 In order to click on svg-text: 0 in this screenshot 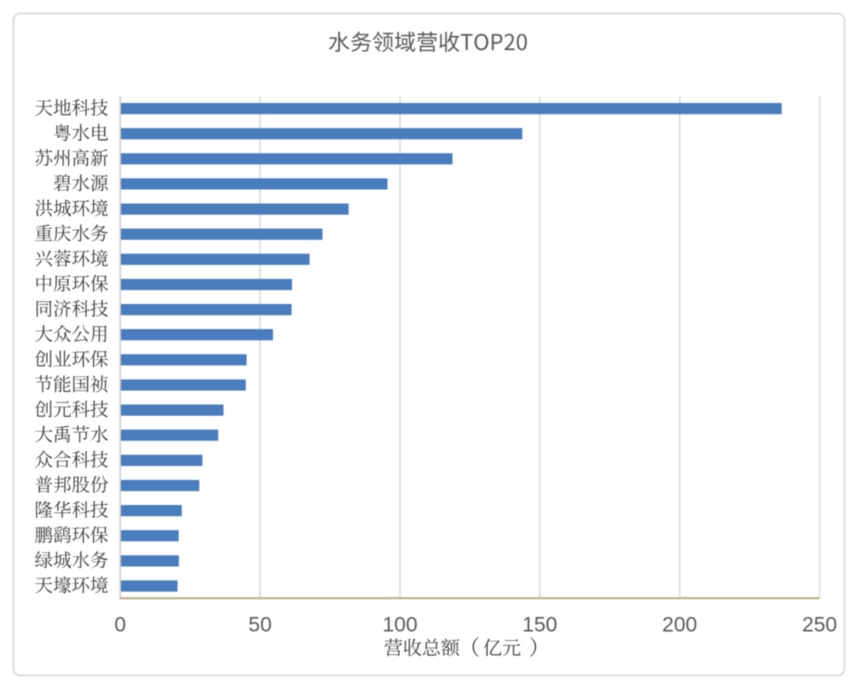, I will do `click(120, 624)`.